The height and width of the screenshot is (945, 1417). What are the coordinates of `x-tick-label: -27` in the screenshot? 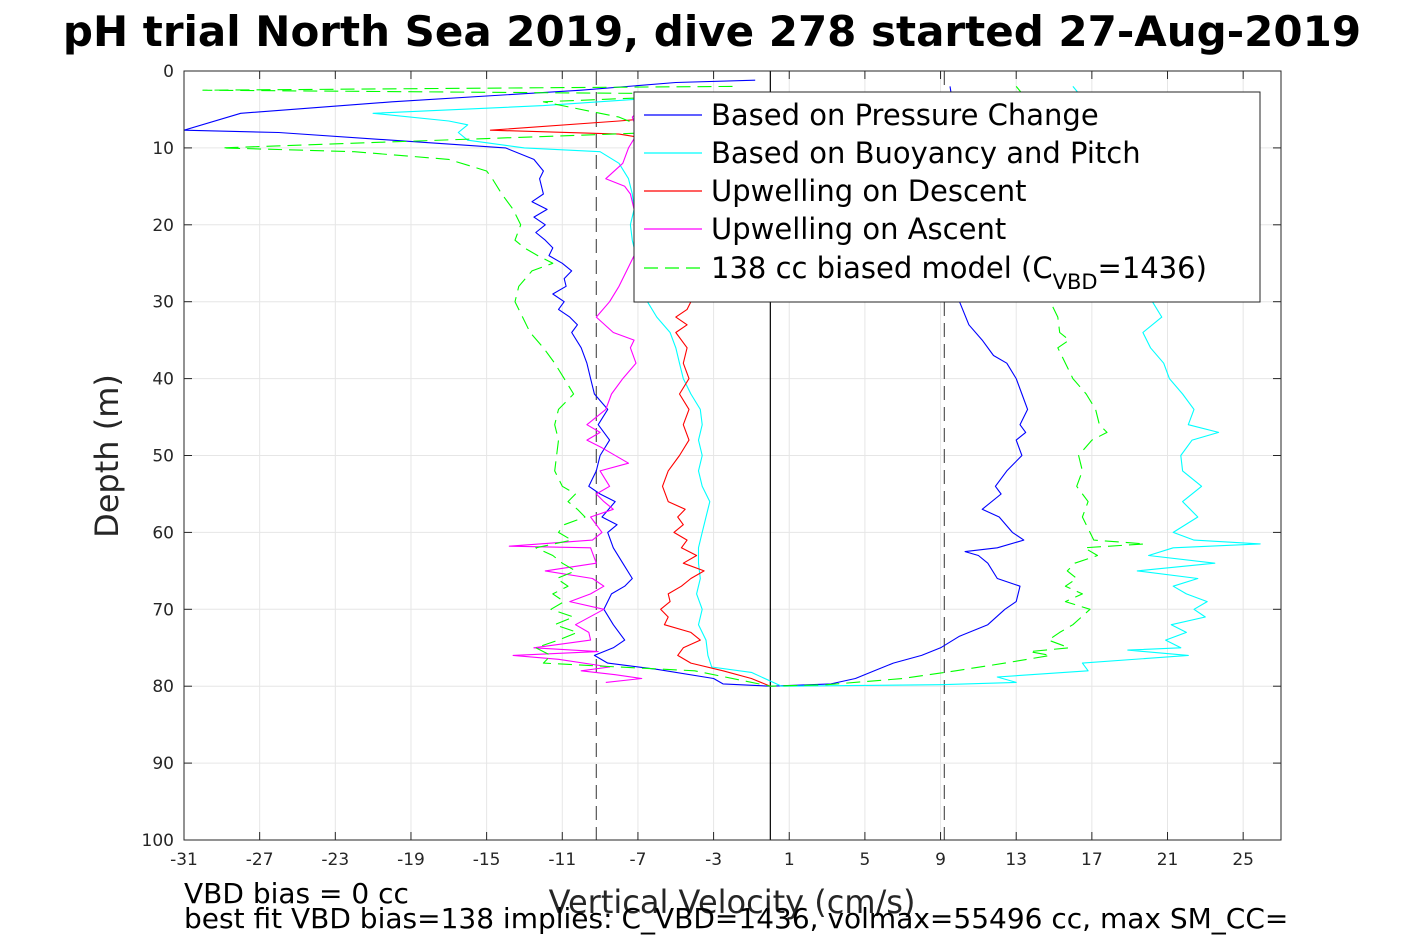 It's located at (260, 860).